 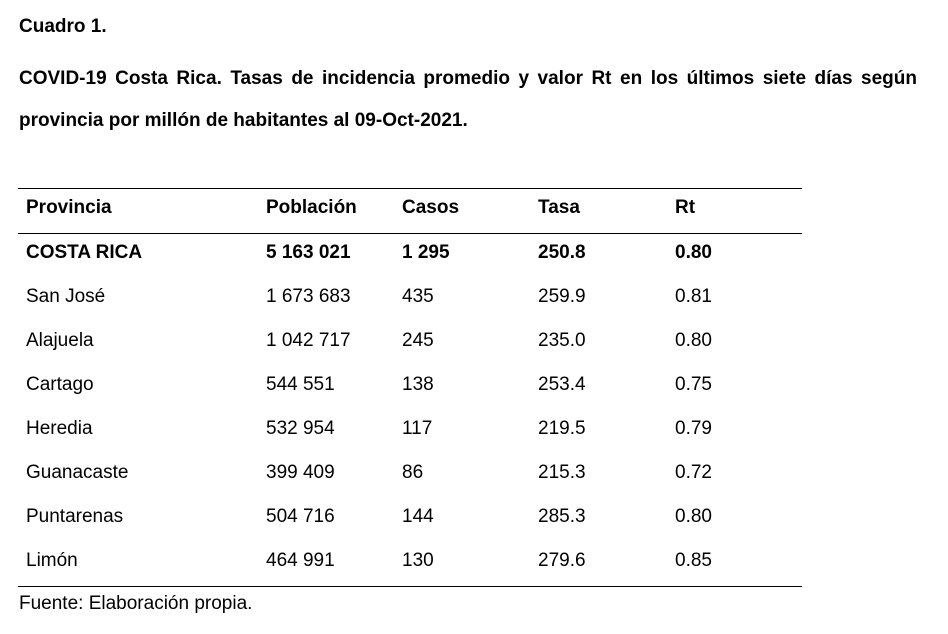 I want to click on table-row: San José 1 673 683 435 259.9 0.81, so click(x=410, y=300).